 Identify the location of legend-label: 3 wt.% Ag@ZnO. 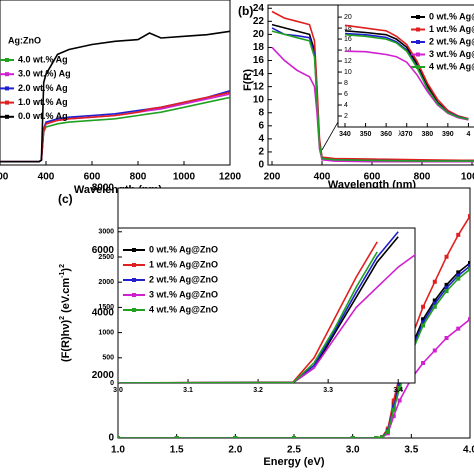
(183, 294).